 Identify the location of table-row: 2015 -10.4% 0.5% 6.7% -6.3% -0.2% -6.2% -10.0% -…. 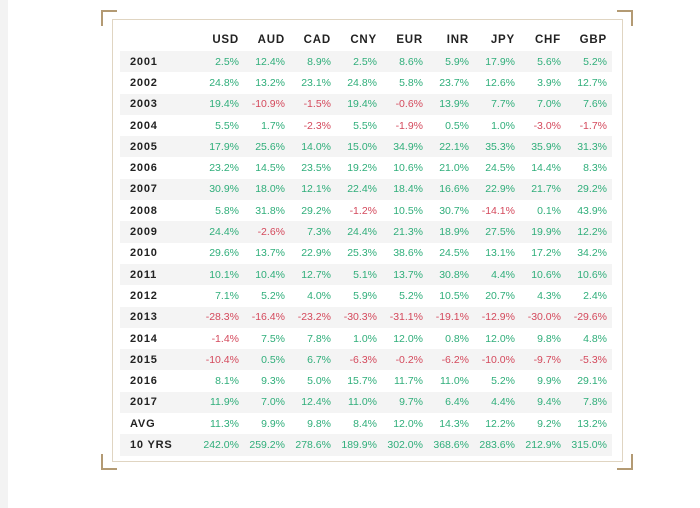
(366, 360).